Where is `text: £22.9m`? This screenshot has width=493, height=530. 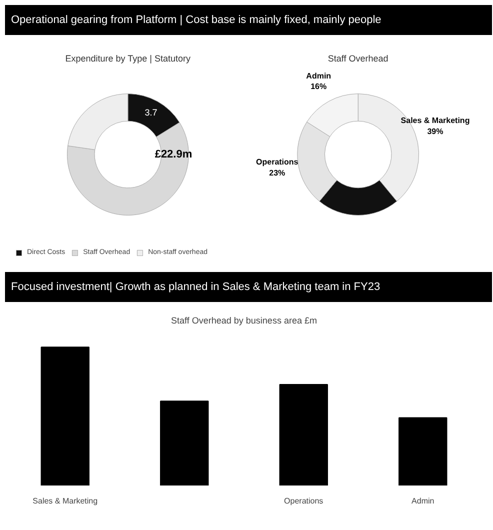
text: £22.9m is located at coordinates (173, 154).